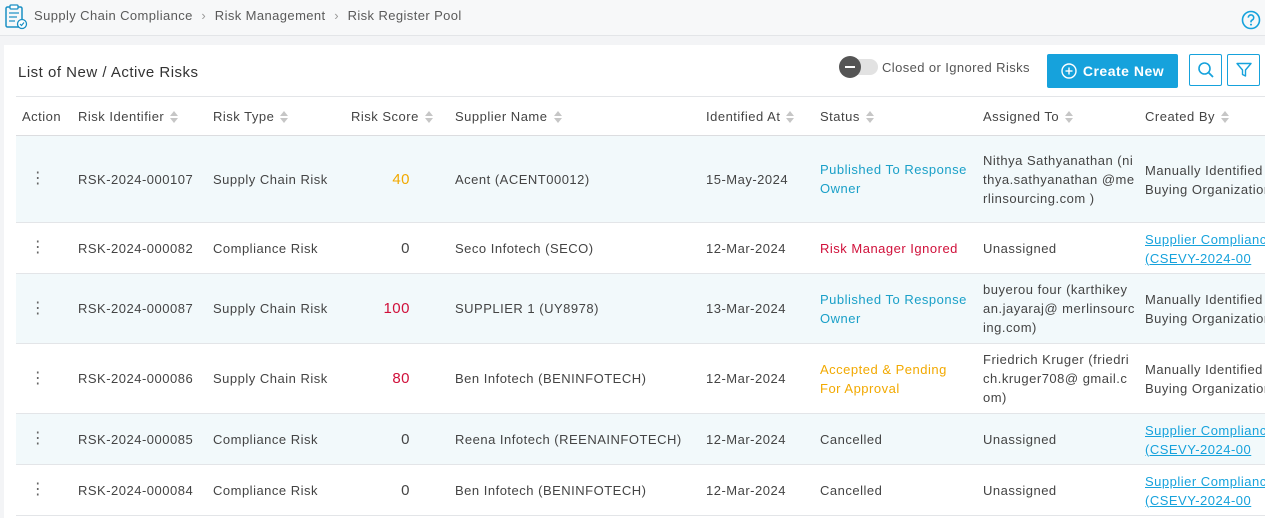 The image size is (1265, 518). What do you see at coordinates (746, 308) in the screenshot?
I see `identified-at: 13-Mar-2024` at bounding box center [746, 308].